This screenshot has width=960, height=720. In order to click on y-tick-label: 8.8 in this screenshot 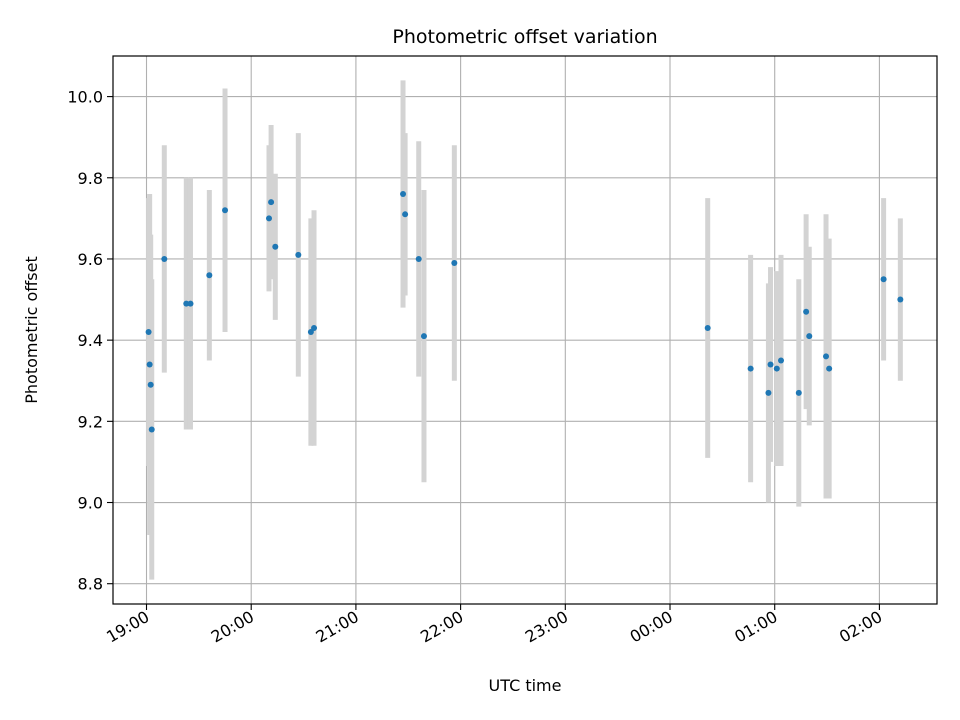, I will do `click(90, 584)`.